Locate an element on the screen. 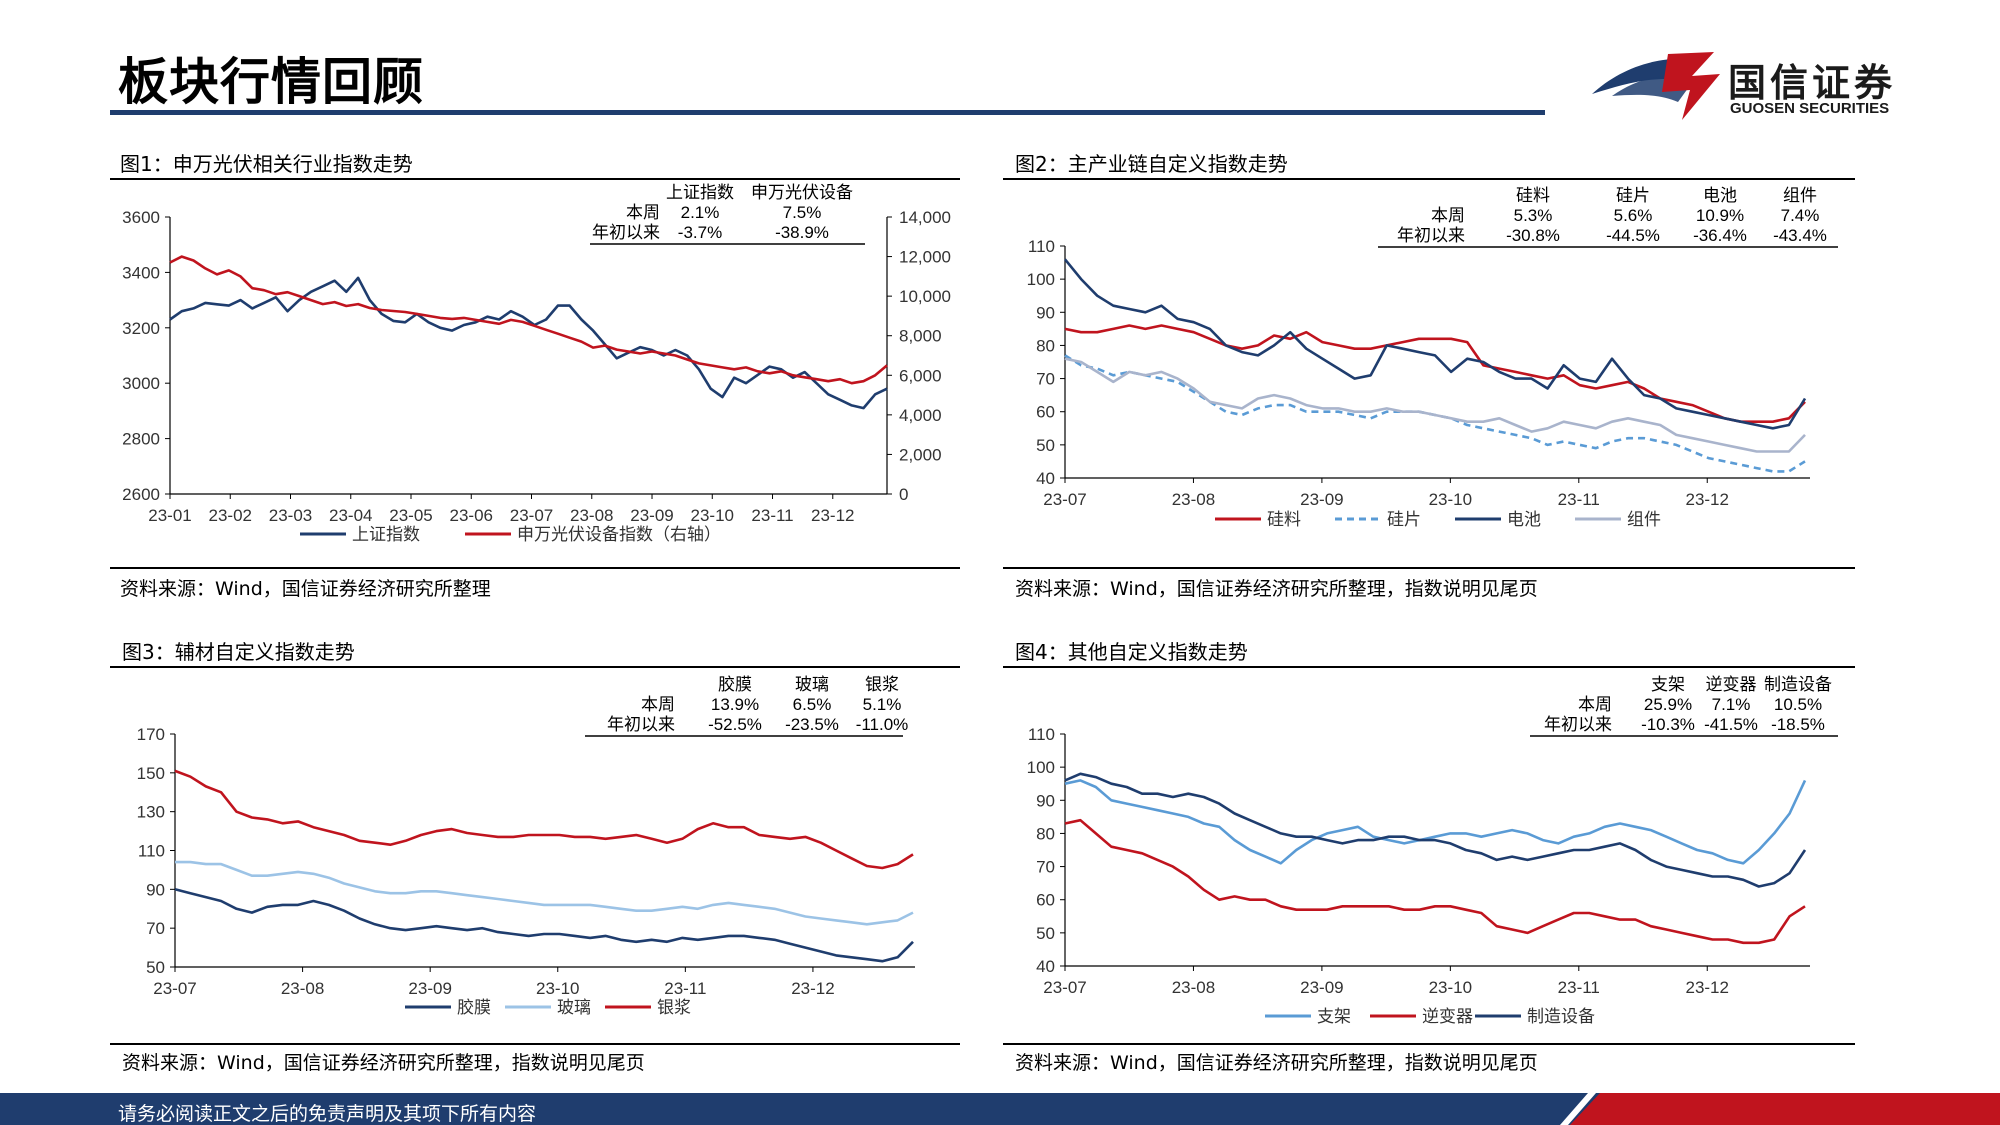 This screenshot has width=2000, height=1125. x-tick-label: 23-10 is located at coordinates (557, 988).